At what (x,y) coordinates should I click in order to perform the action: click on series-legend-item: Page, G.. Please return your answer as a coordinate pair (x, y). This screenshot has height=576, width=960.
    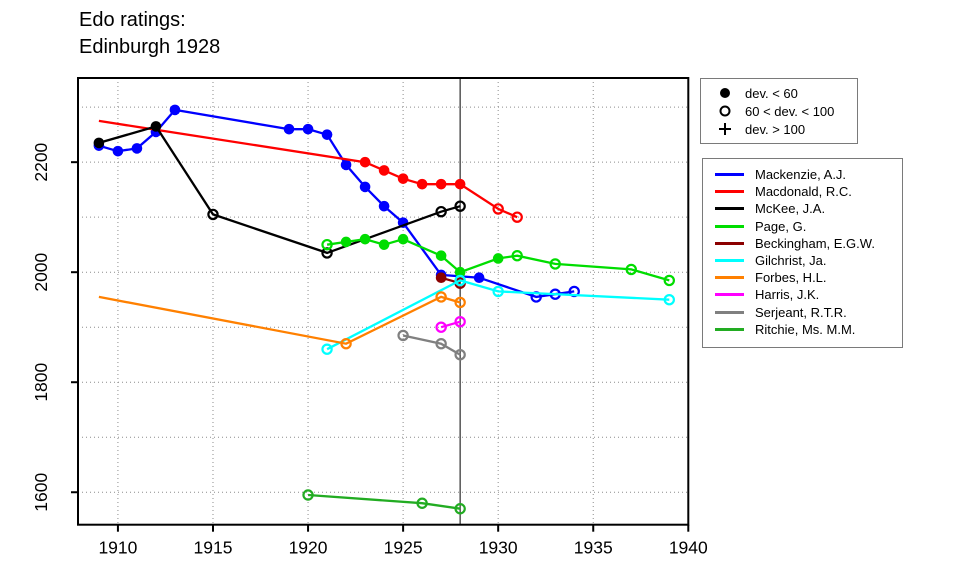
    Looking at the image, I should click on (802, 226).